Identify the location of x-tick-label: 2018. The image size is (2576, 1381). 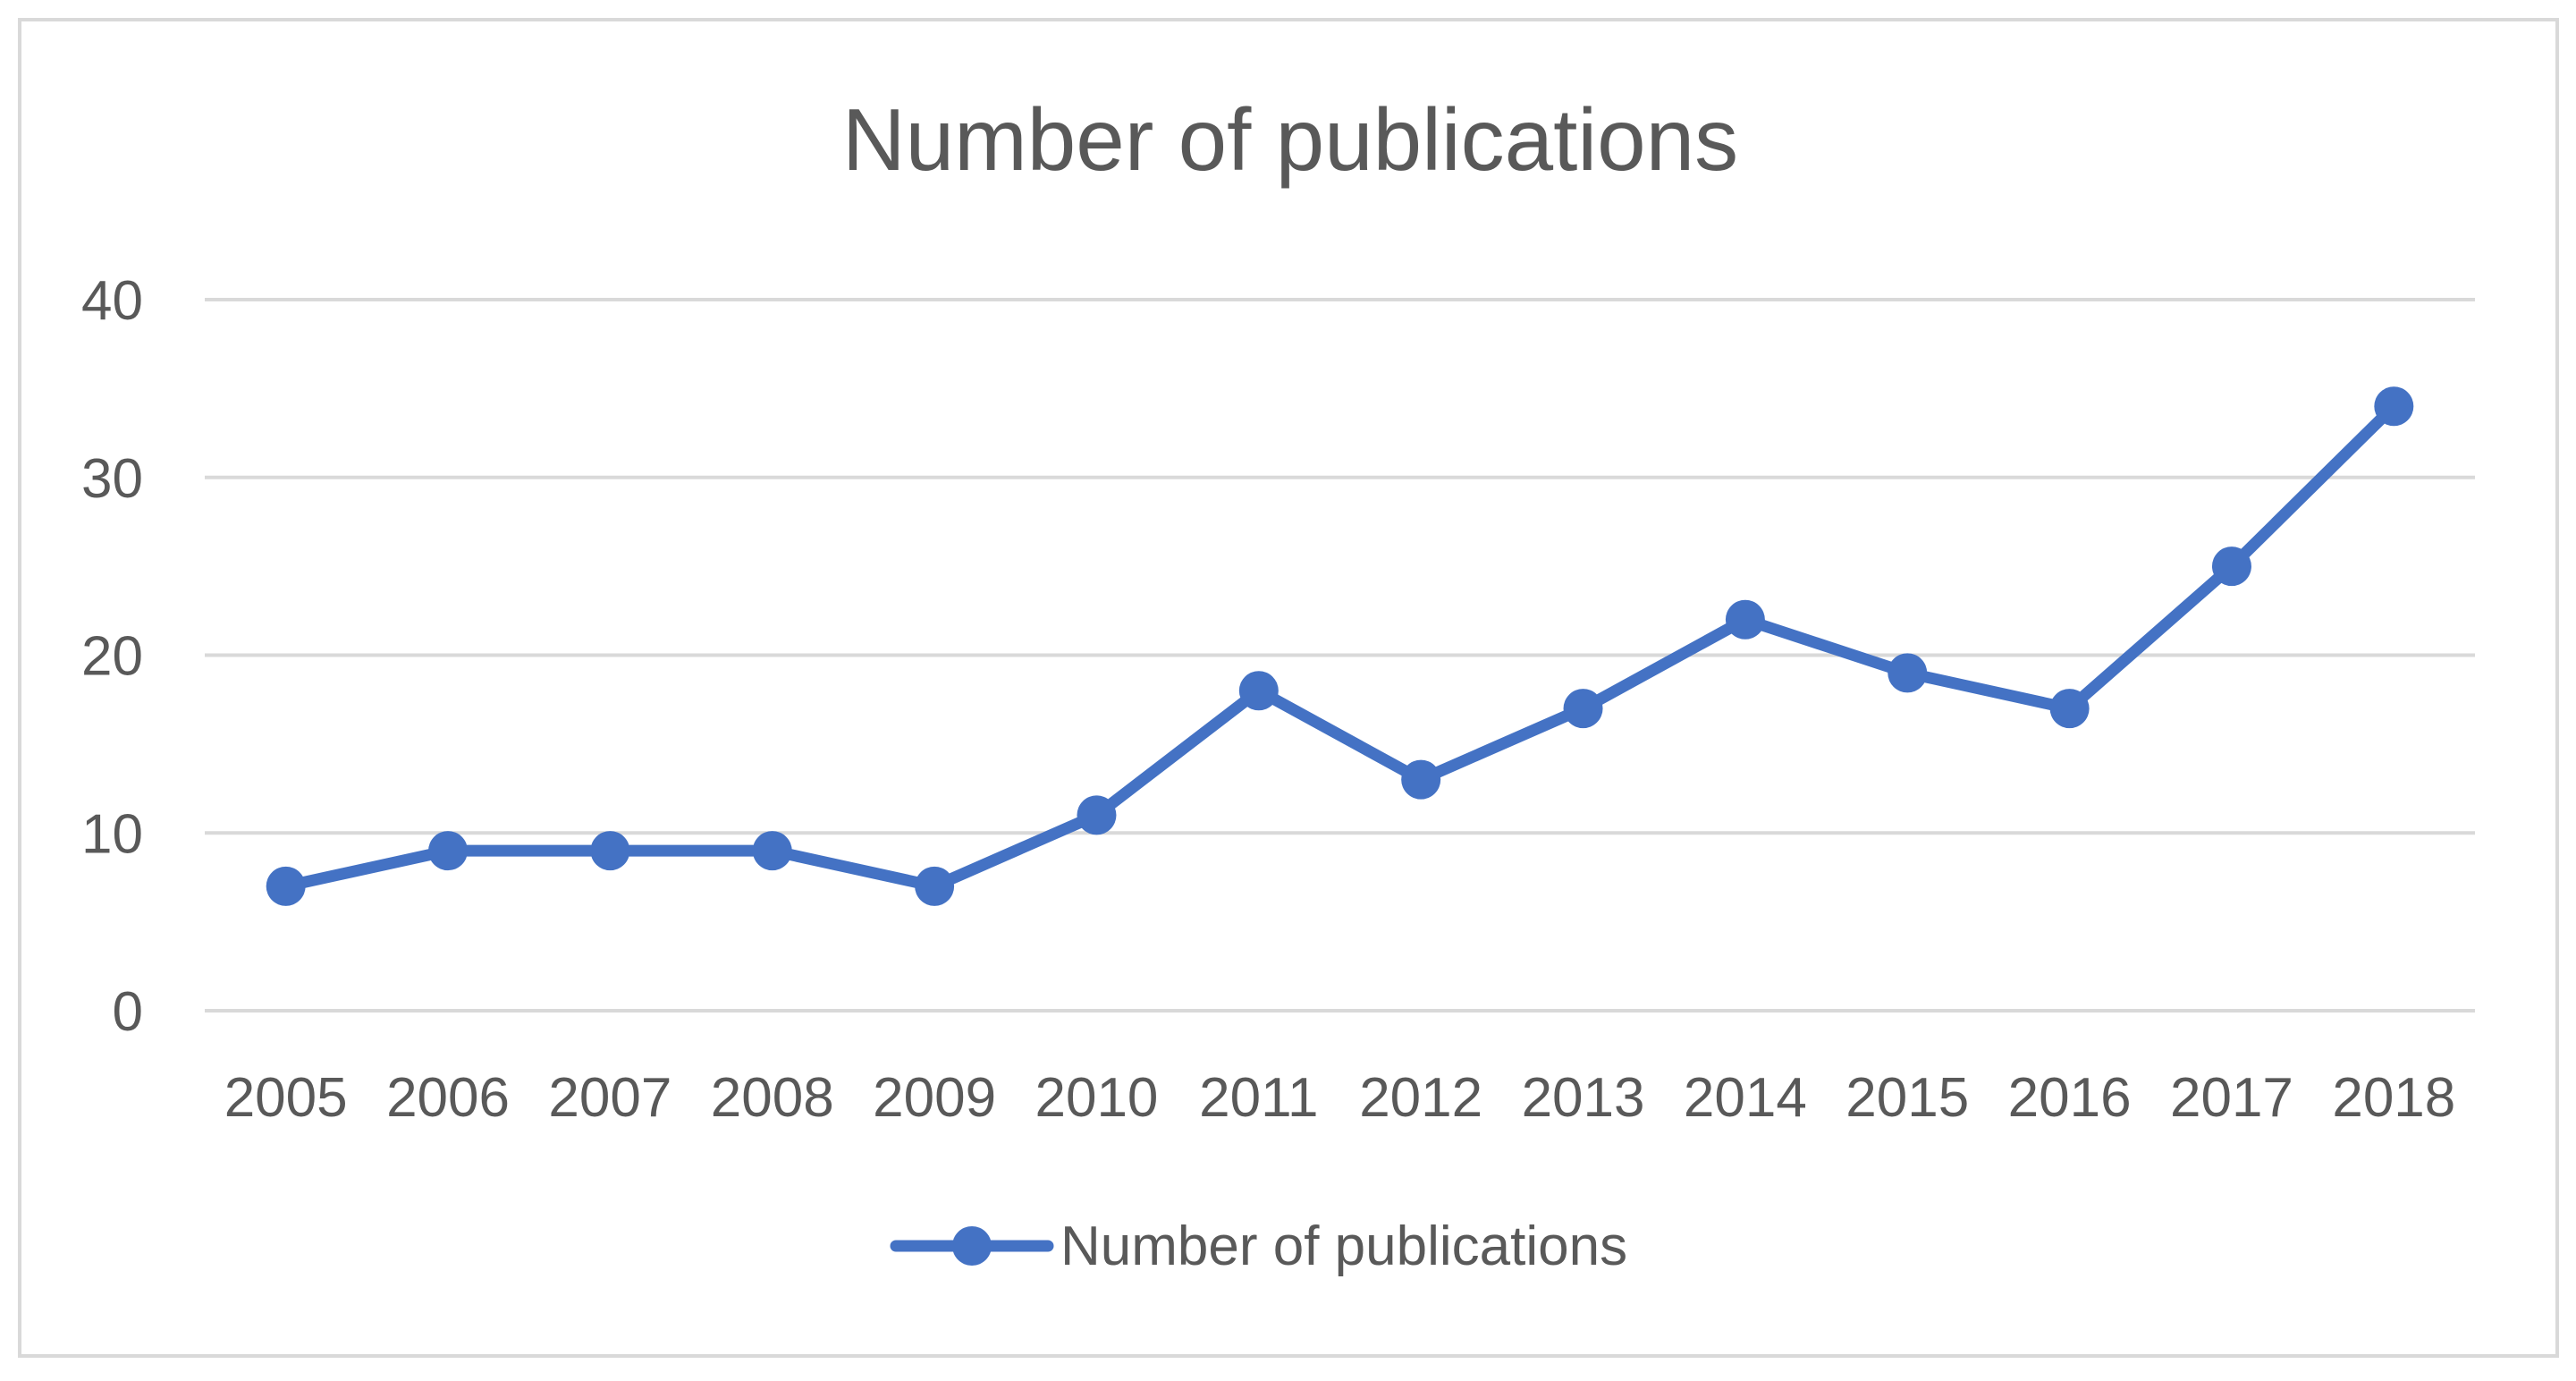
(2393, 1098).